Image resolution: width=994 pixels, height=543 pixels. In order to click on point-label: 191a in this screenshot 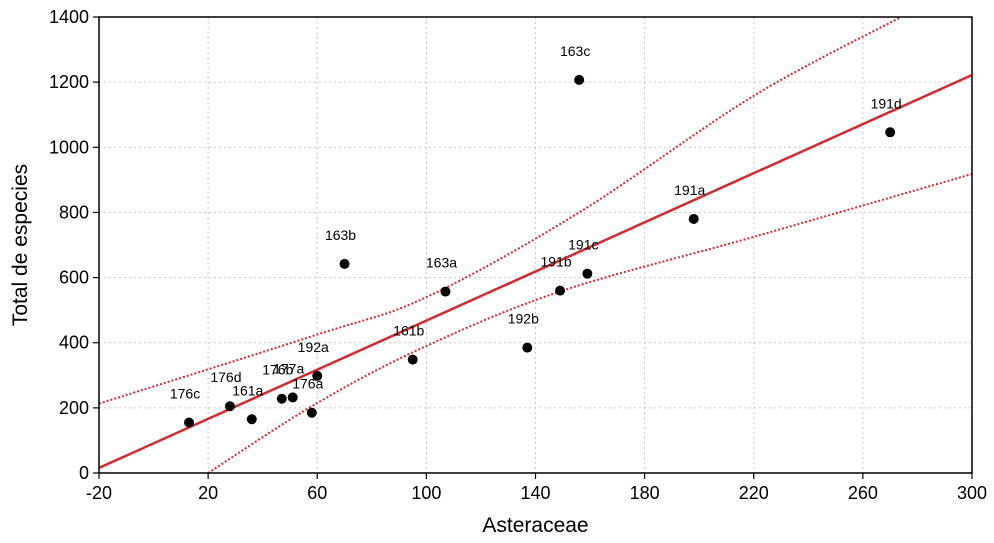, I will do `click(689, 190)`.